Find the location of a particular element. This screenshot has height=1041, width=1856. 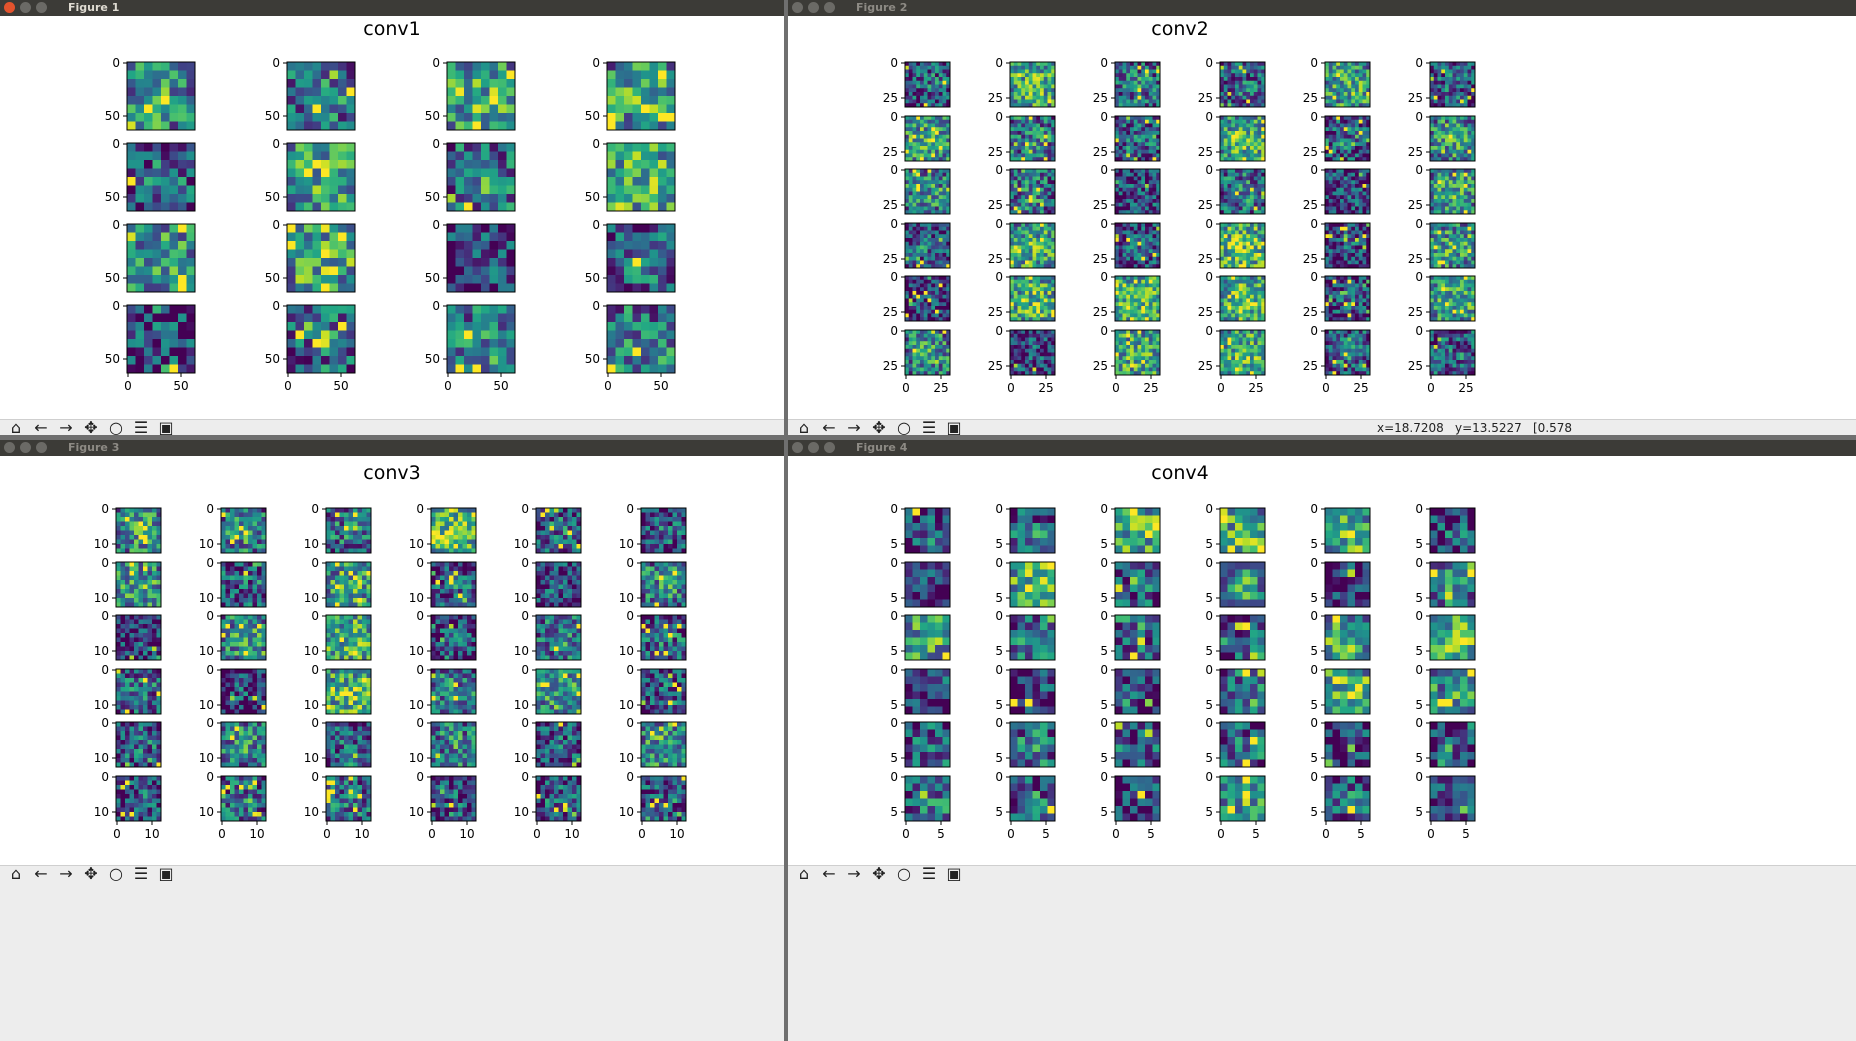

back-arrow-icon: ← is located at coordinates (41, 426).